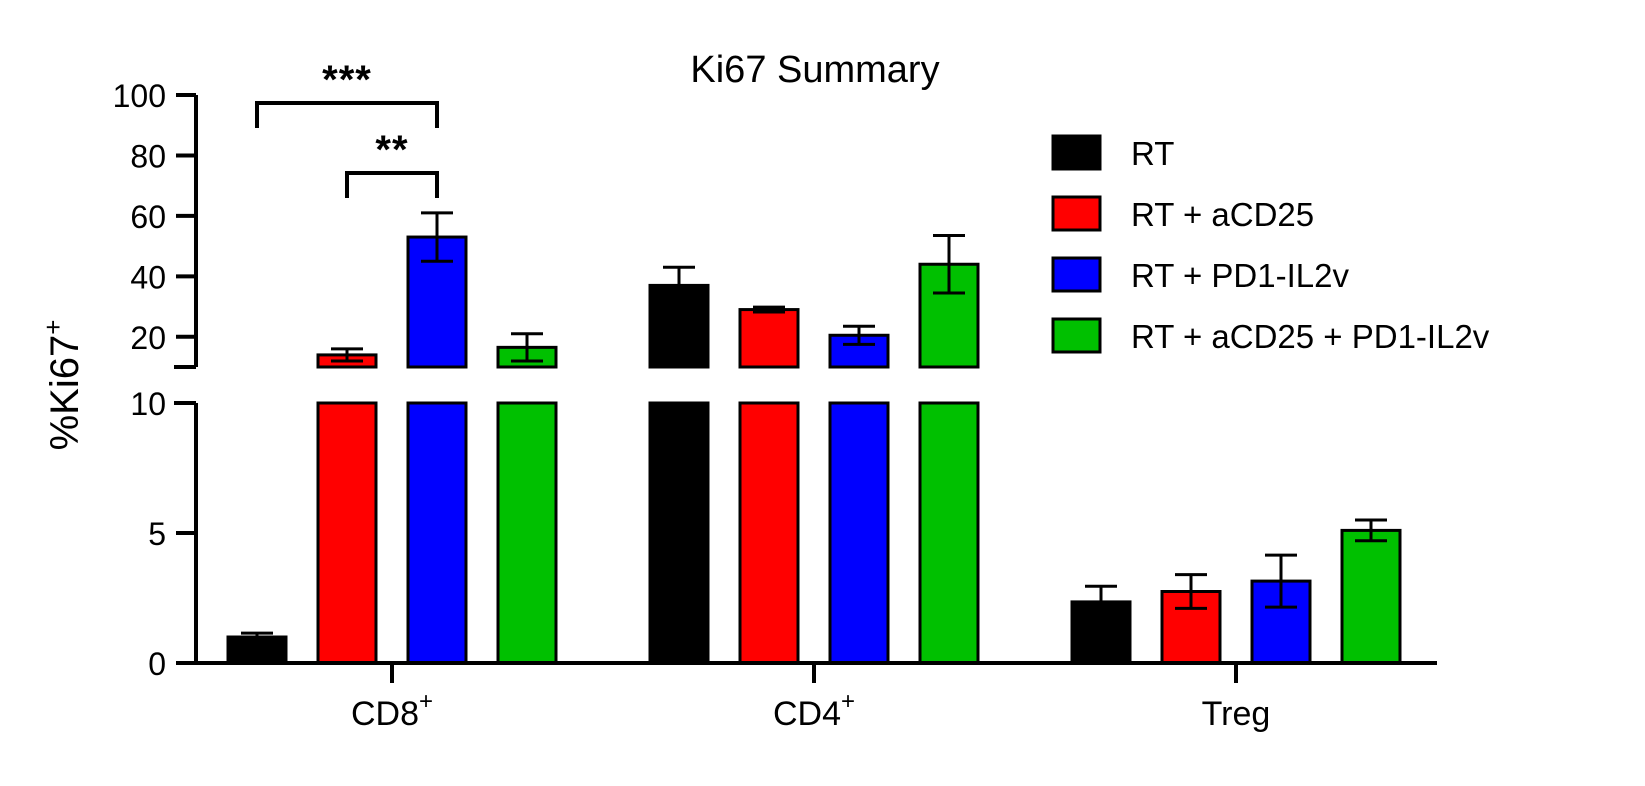  What do you see at coordinates (65, 393) in the screenshot?
I see `y-axis-label-text: %Ki67` at bounding box center [65, 393].